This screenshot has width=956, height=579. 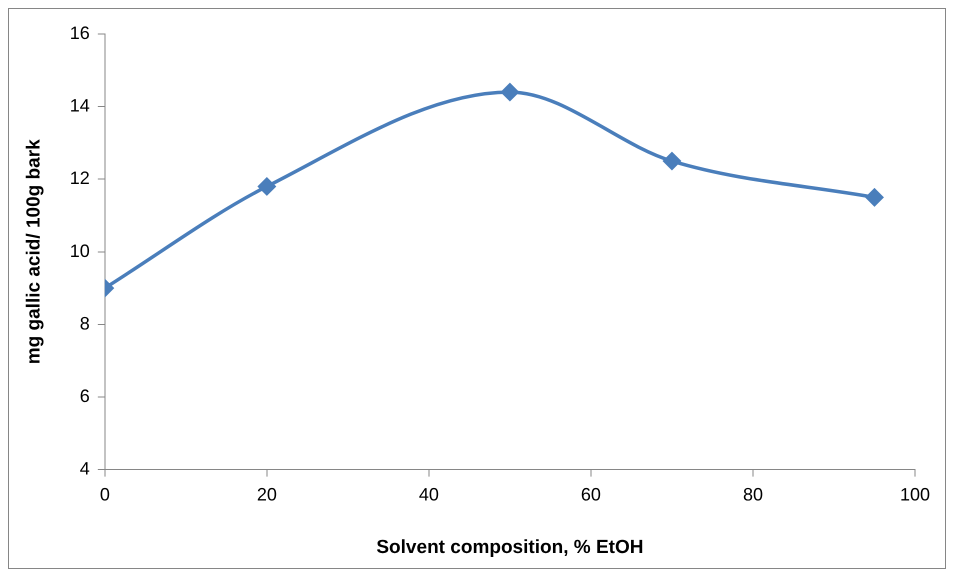 I want to click on y-tick-label: 14, so click(x=80, y=106).